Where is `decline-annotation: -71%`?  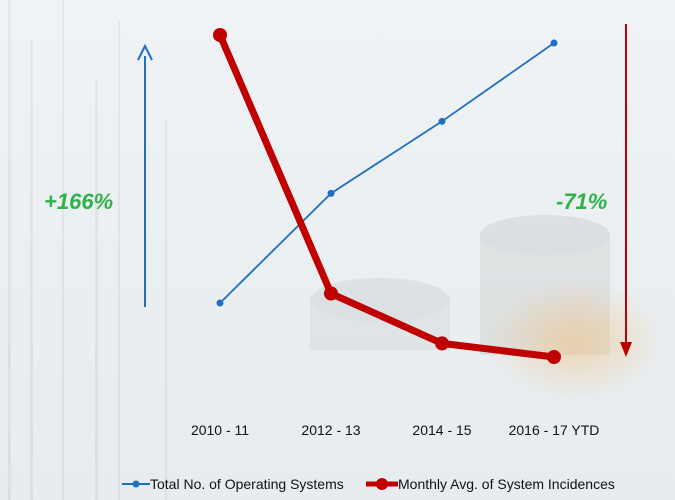 decline-annotation: -71% is located at coordinates (582, 201).